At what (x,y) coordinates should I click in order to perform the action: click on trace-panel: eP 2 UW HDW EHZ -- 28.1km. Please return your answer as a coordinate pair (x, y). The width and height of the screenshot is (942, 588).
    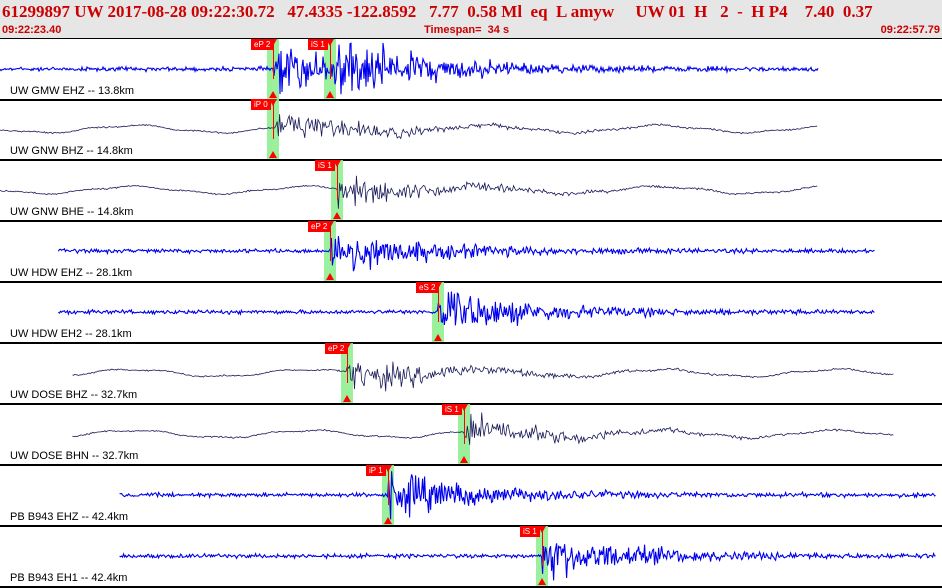
    Looking at the image, I should click on (471, 252).